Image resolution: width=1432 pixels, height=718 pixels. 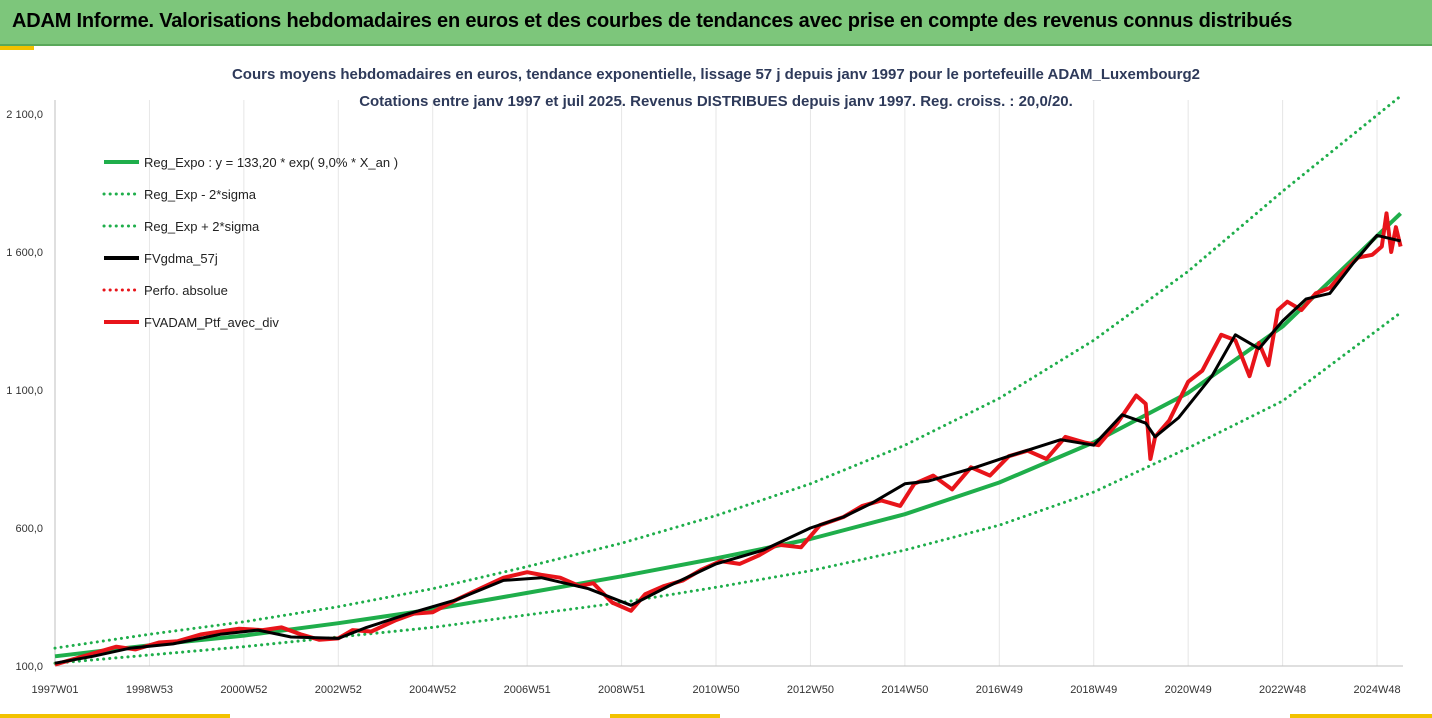 I want to click on x-tick-label: 2002W52, so click(x=338, y=690).